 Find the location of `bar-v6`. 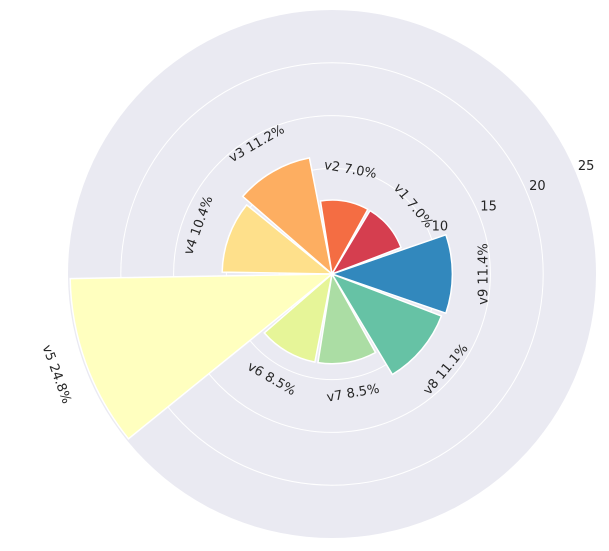

bar-v6 is located at coordinates (298, 317).